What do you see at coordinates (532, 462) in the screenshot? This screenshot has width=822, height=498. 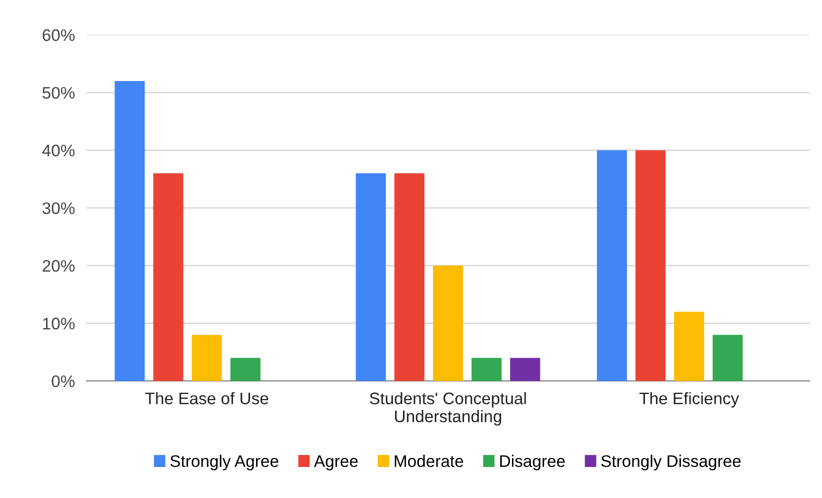 I see `legend-label: Disagree` at bounding box center [532, 462].